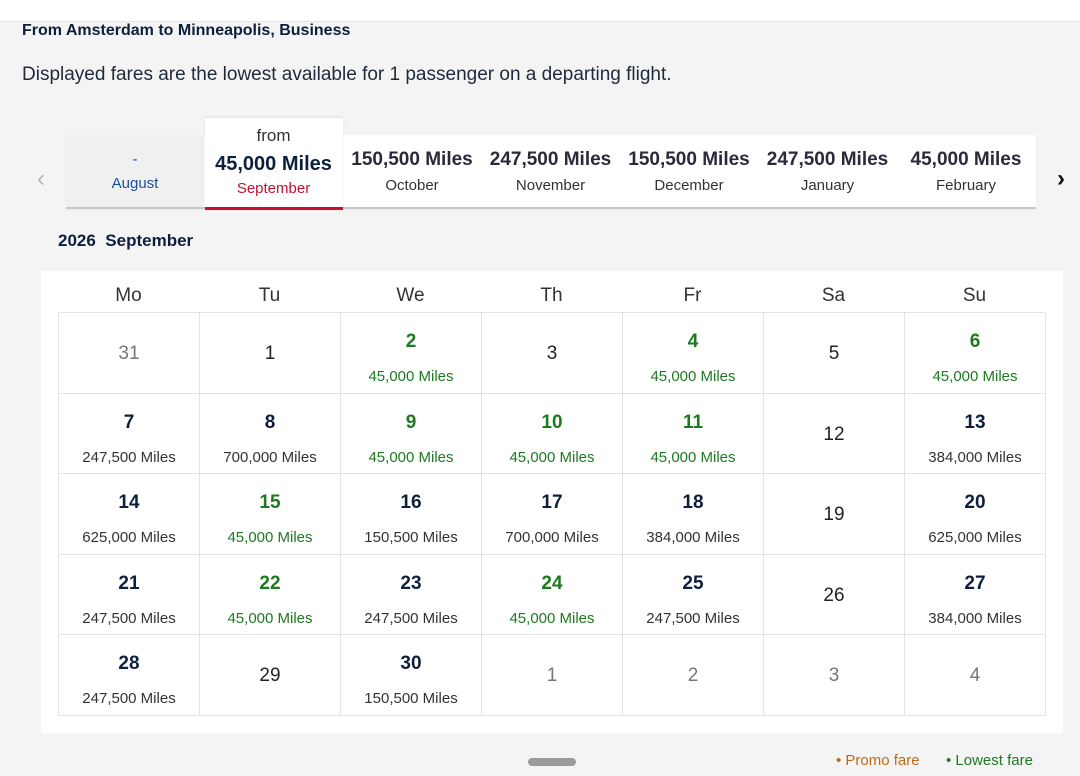 This screenshot has height=776, width=1080. What do you see at coordinates (41, 178) in the screenshot?
I see `prev-month-arrow-icon: ‹` at bounding box center [41, 178].